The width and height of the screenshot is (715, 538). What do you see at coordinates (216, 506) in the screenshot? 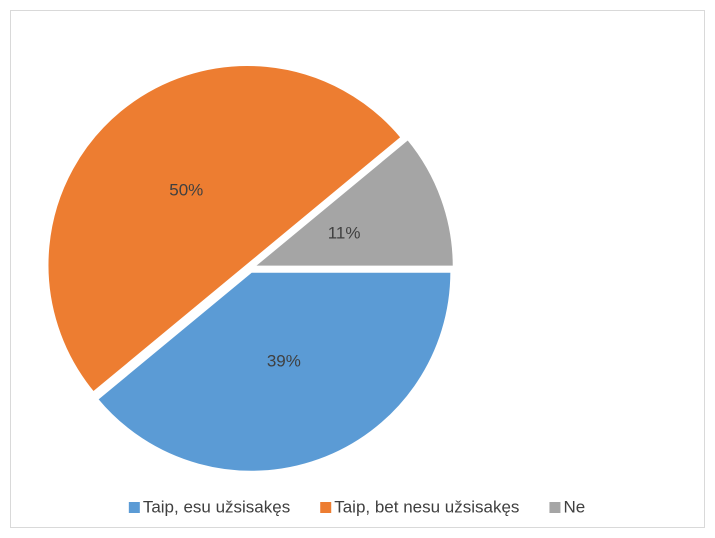
I see `legend-label: Taip, esu užsisakęs` at bounding box center [216, 506].